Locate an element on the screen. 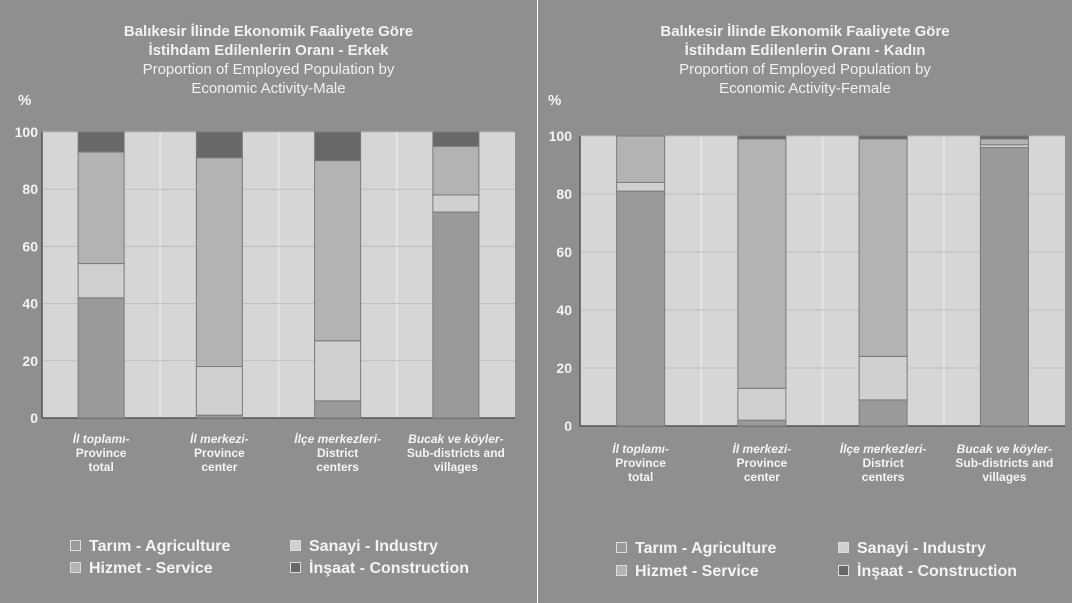 This screenshot has height=603, width=1072. category-label-tr: İl toplamı- is located at coordinates (640, 449).